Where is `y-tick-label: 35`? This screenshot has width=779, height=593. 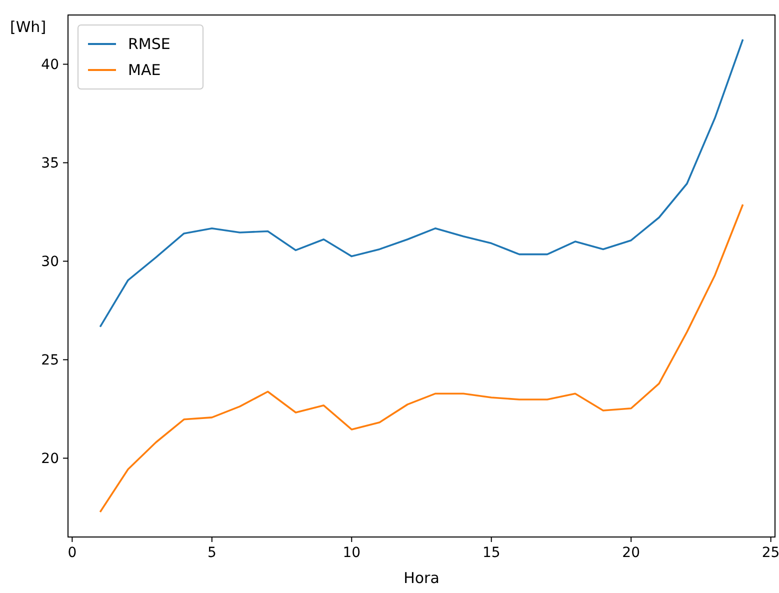
y-tick-label: 35 is located at coordinates (50, 164).